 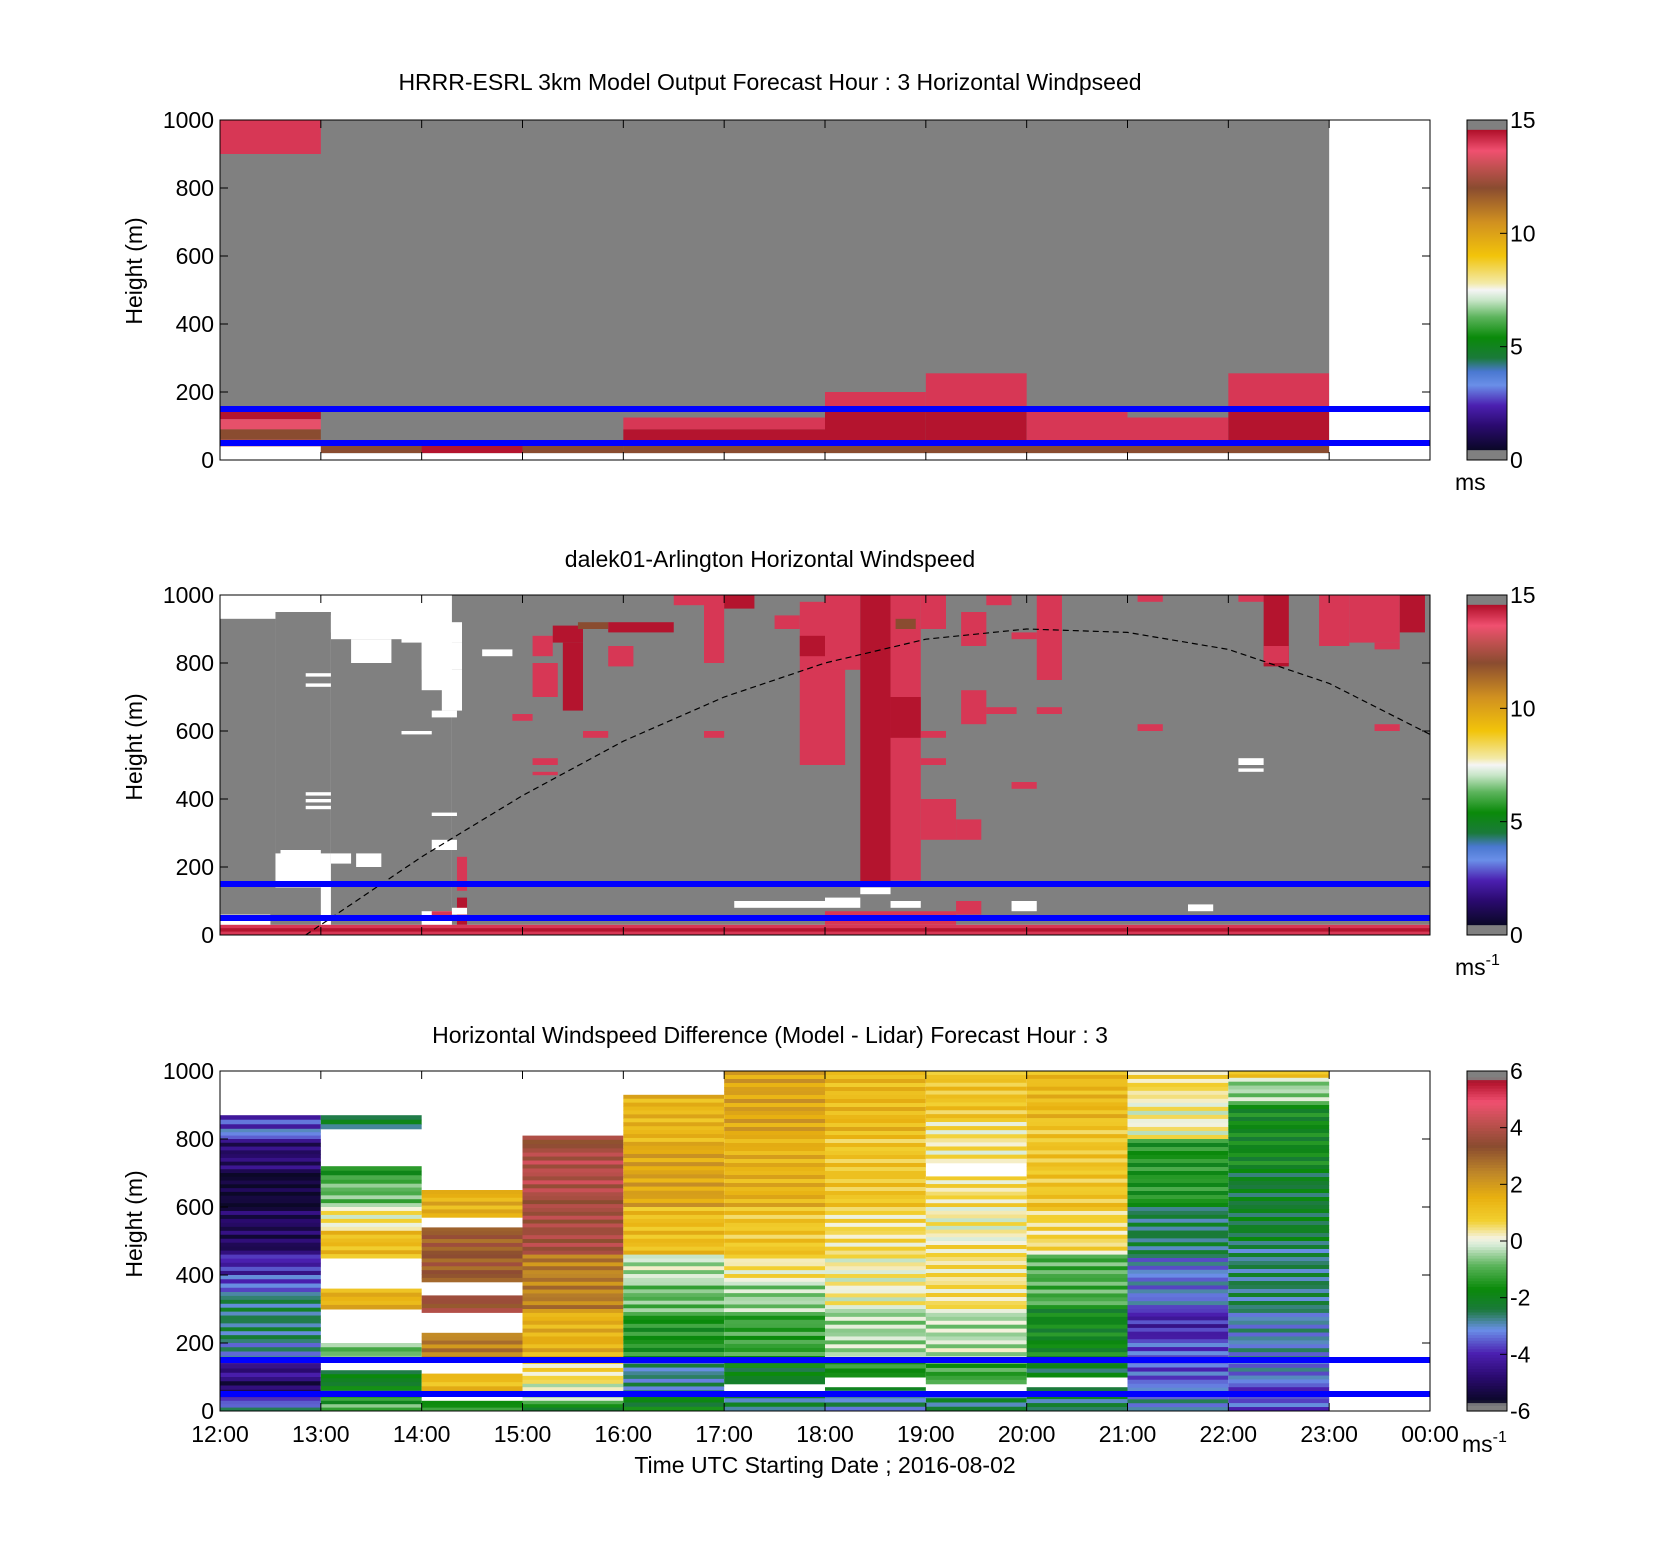 I want to click on y-tick-label: 400, so click(x=195, y=324).